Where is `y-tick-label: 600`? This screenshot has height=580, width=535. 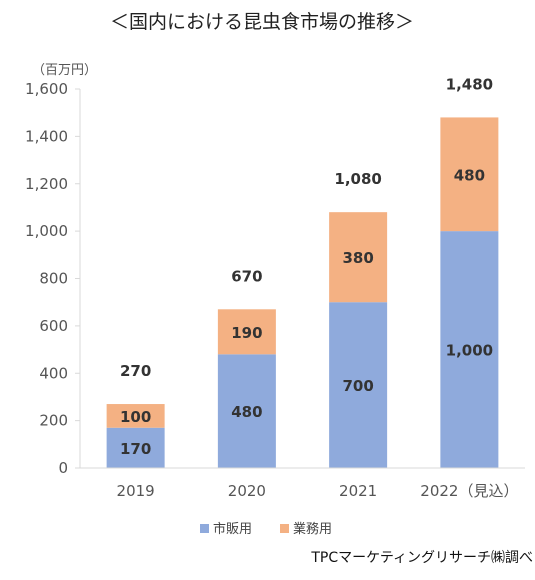 y-tick-label: 600 is located at coordinates (53, 326).